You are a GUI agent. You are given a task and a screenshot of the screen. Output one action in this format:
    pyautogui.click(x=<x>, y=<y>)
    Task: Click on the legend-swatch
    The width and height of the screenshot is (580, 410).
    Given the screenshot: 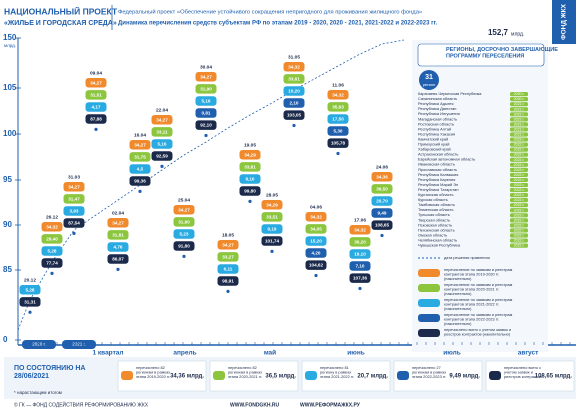 What is the action you would take?
    pyautogui.click(x=429, y=318)
    